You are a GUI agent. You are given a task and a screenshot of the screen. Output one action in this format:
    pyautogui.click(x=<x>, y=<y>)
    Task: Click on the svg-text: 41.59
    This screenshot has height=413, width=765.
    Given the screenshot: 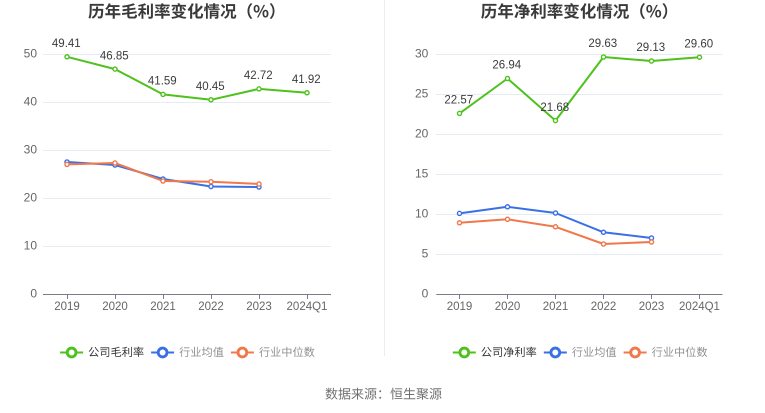 What is the action you would take?
    pyautogui.click(x=162, y=82)
    